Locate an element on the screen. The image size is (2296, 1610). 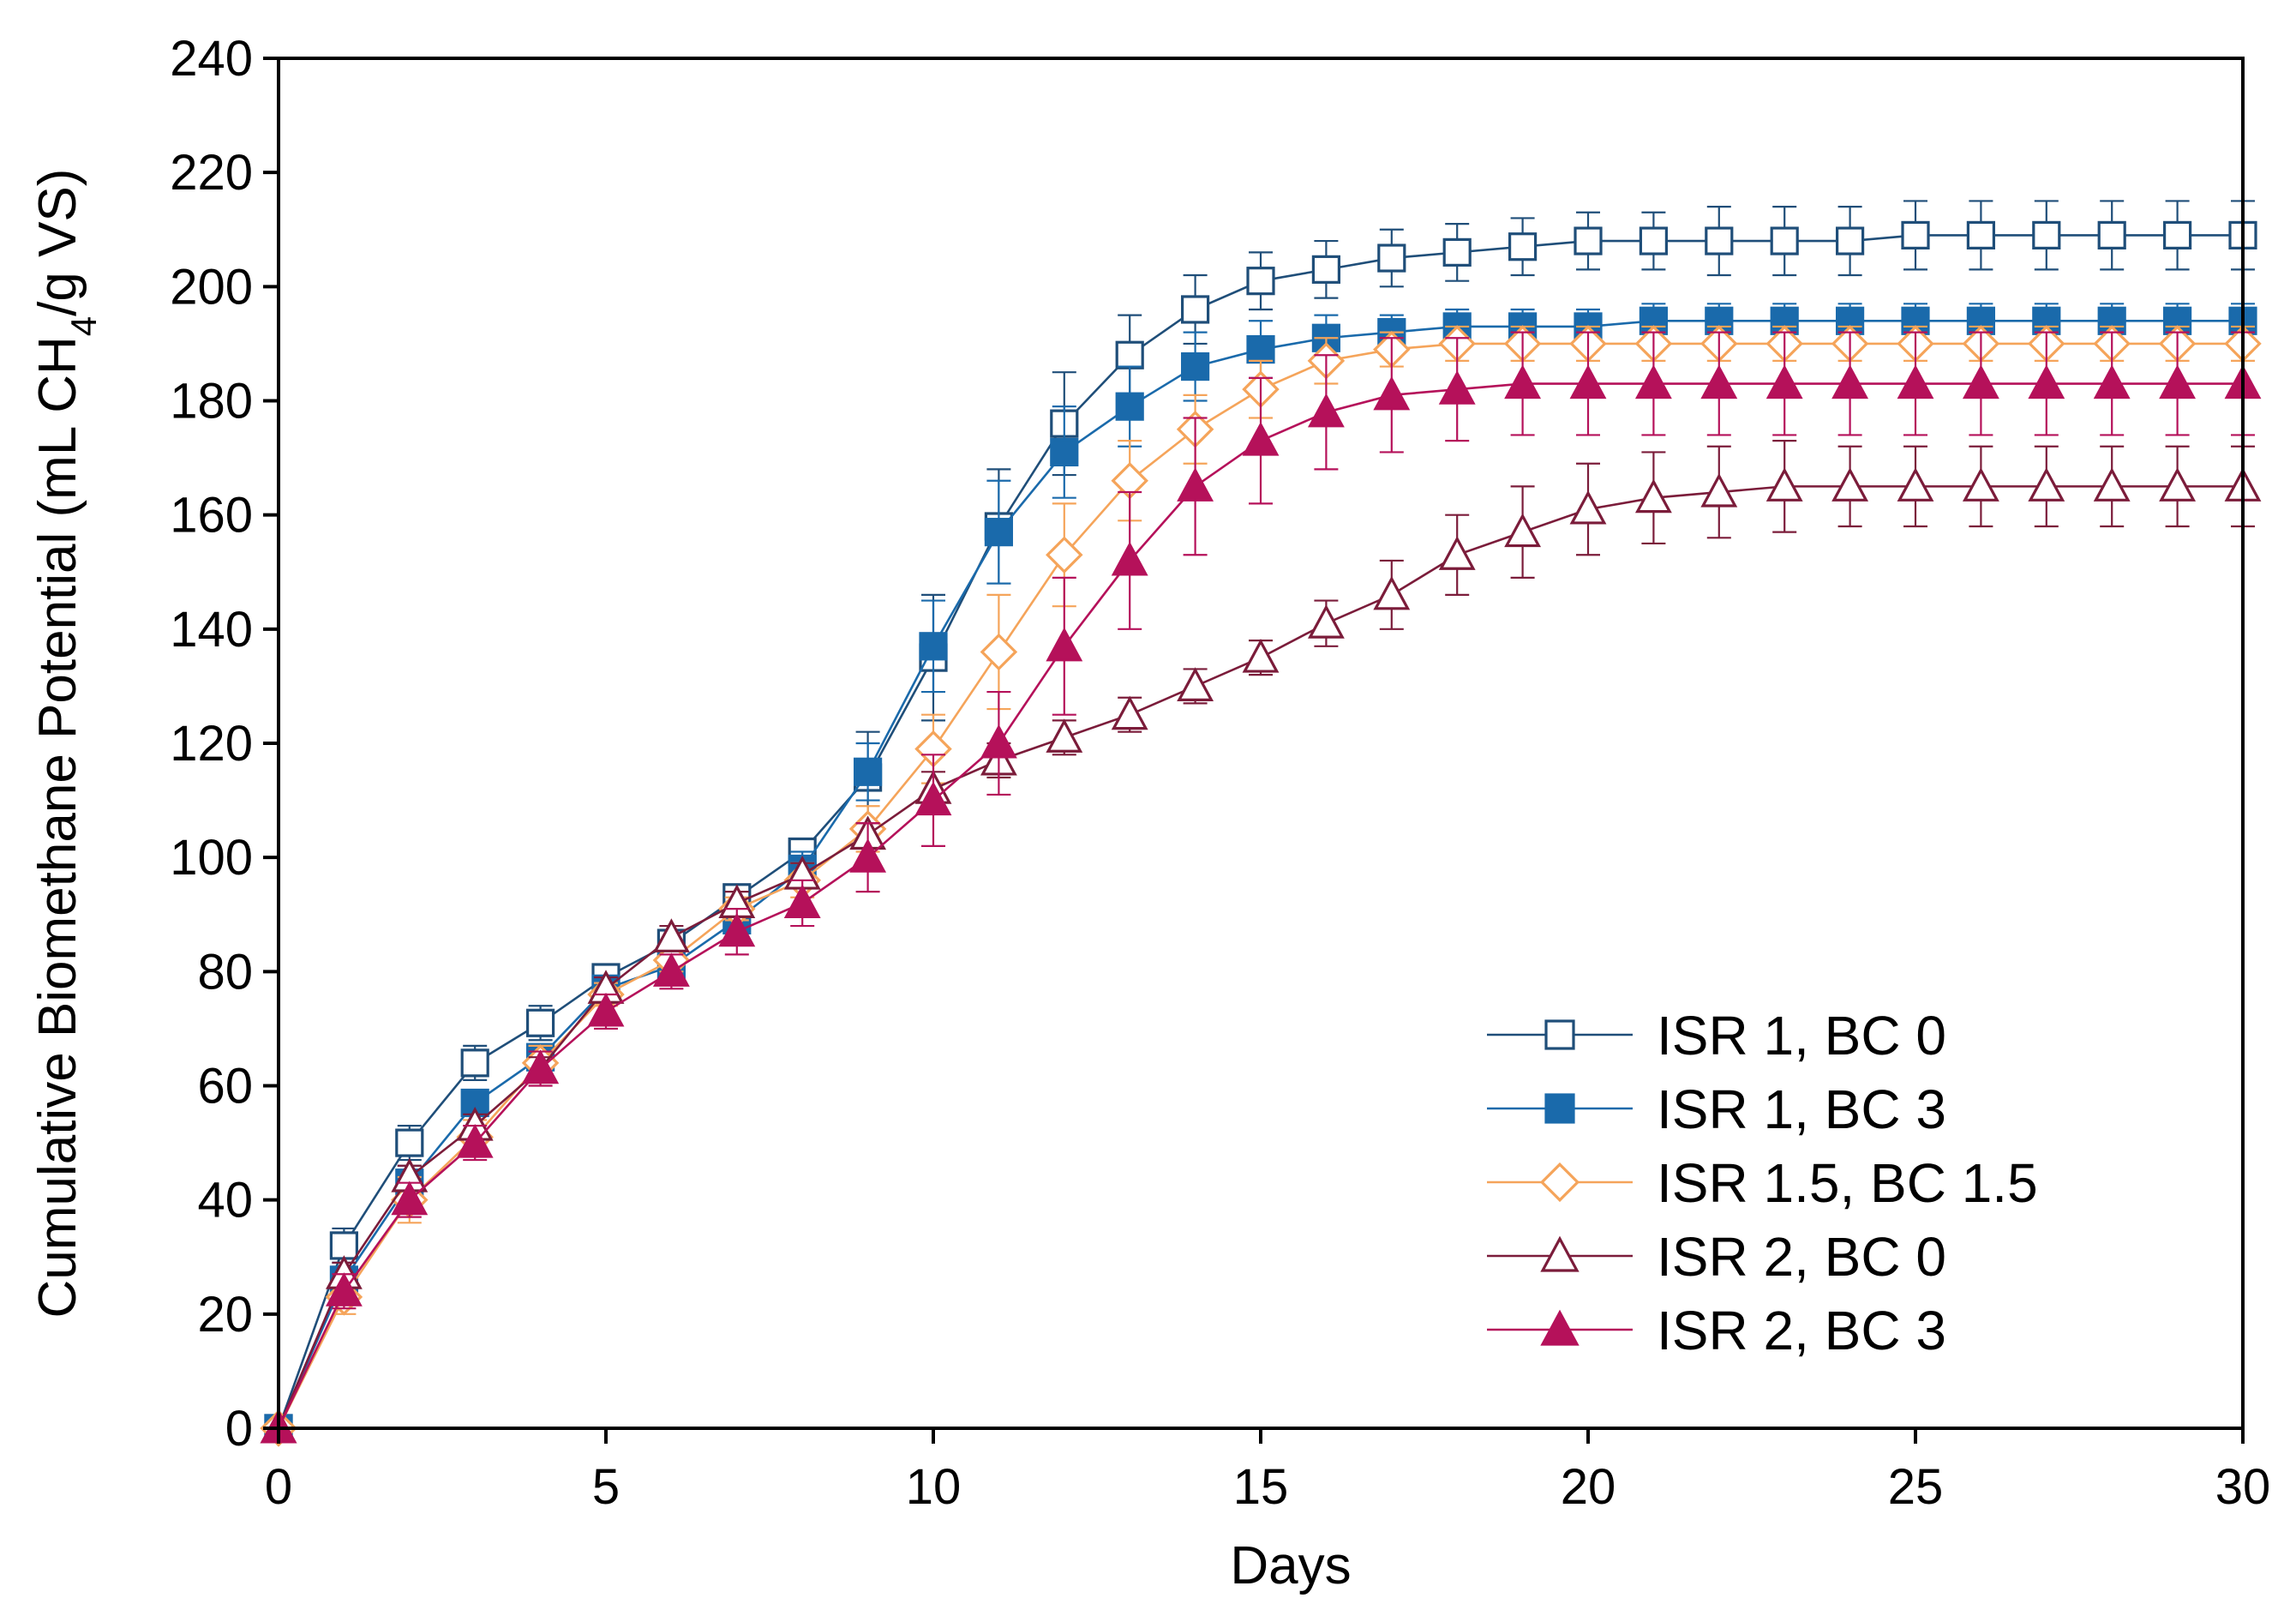
y-tick-label: 60 is located at coordinates (225, 1086).